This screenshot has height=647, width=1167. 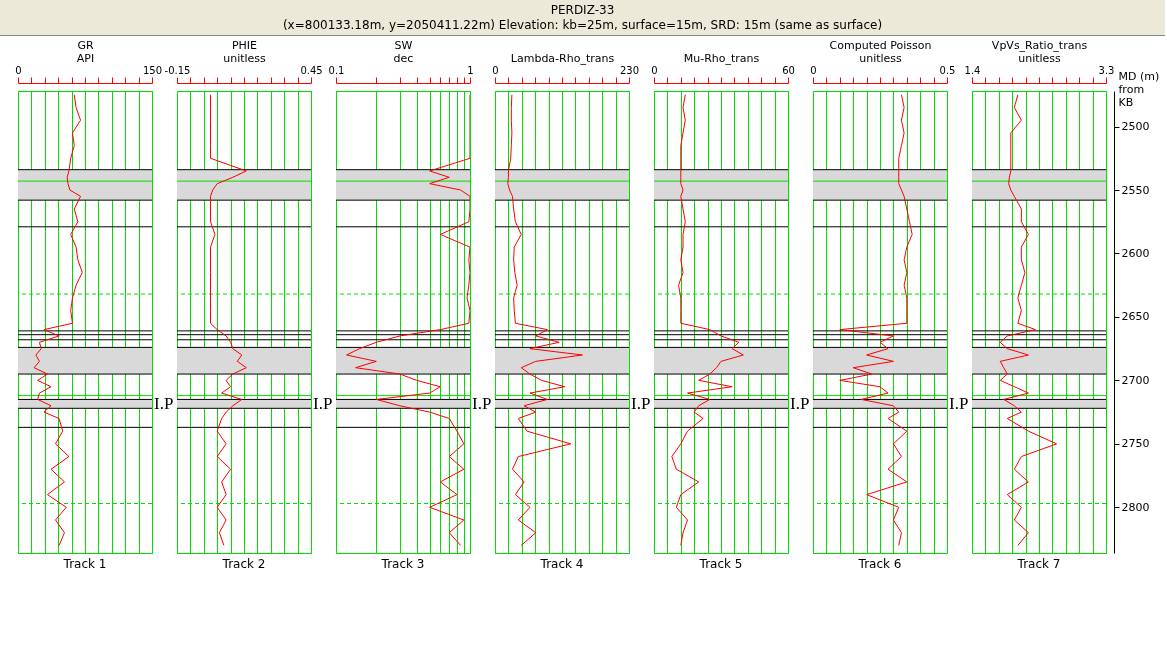 I want to click on x-tick-label: 0.1, so click(x=336, y=70).